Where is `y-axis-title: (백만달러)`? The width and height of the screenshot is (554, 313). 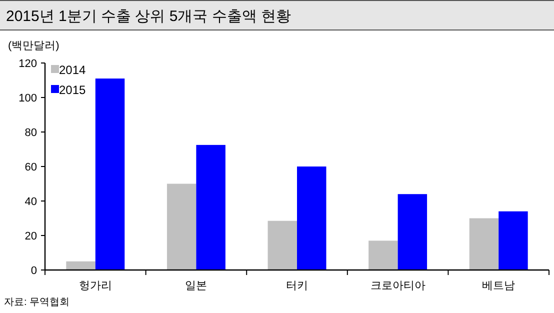
y-axis-title: (백만달러) is located at coordinates (34, 46).